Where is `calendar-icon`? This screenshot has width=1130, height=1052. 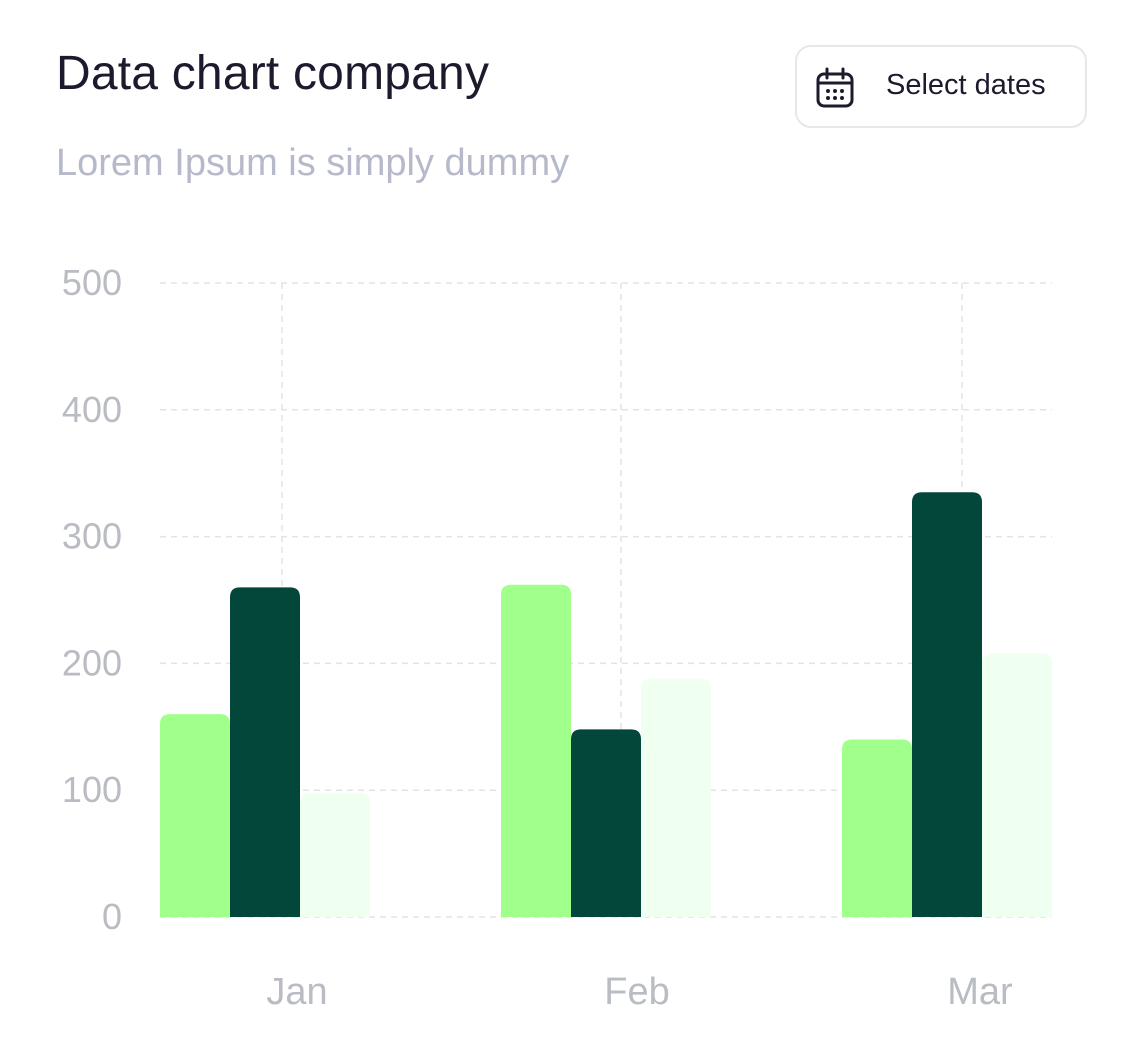
calendar-icon is located at coordinates (835, 88).